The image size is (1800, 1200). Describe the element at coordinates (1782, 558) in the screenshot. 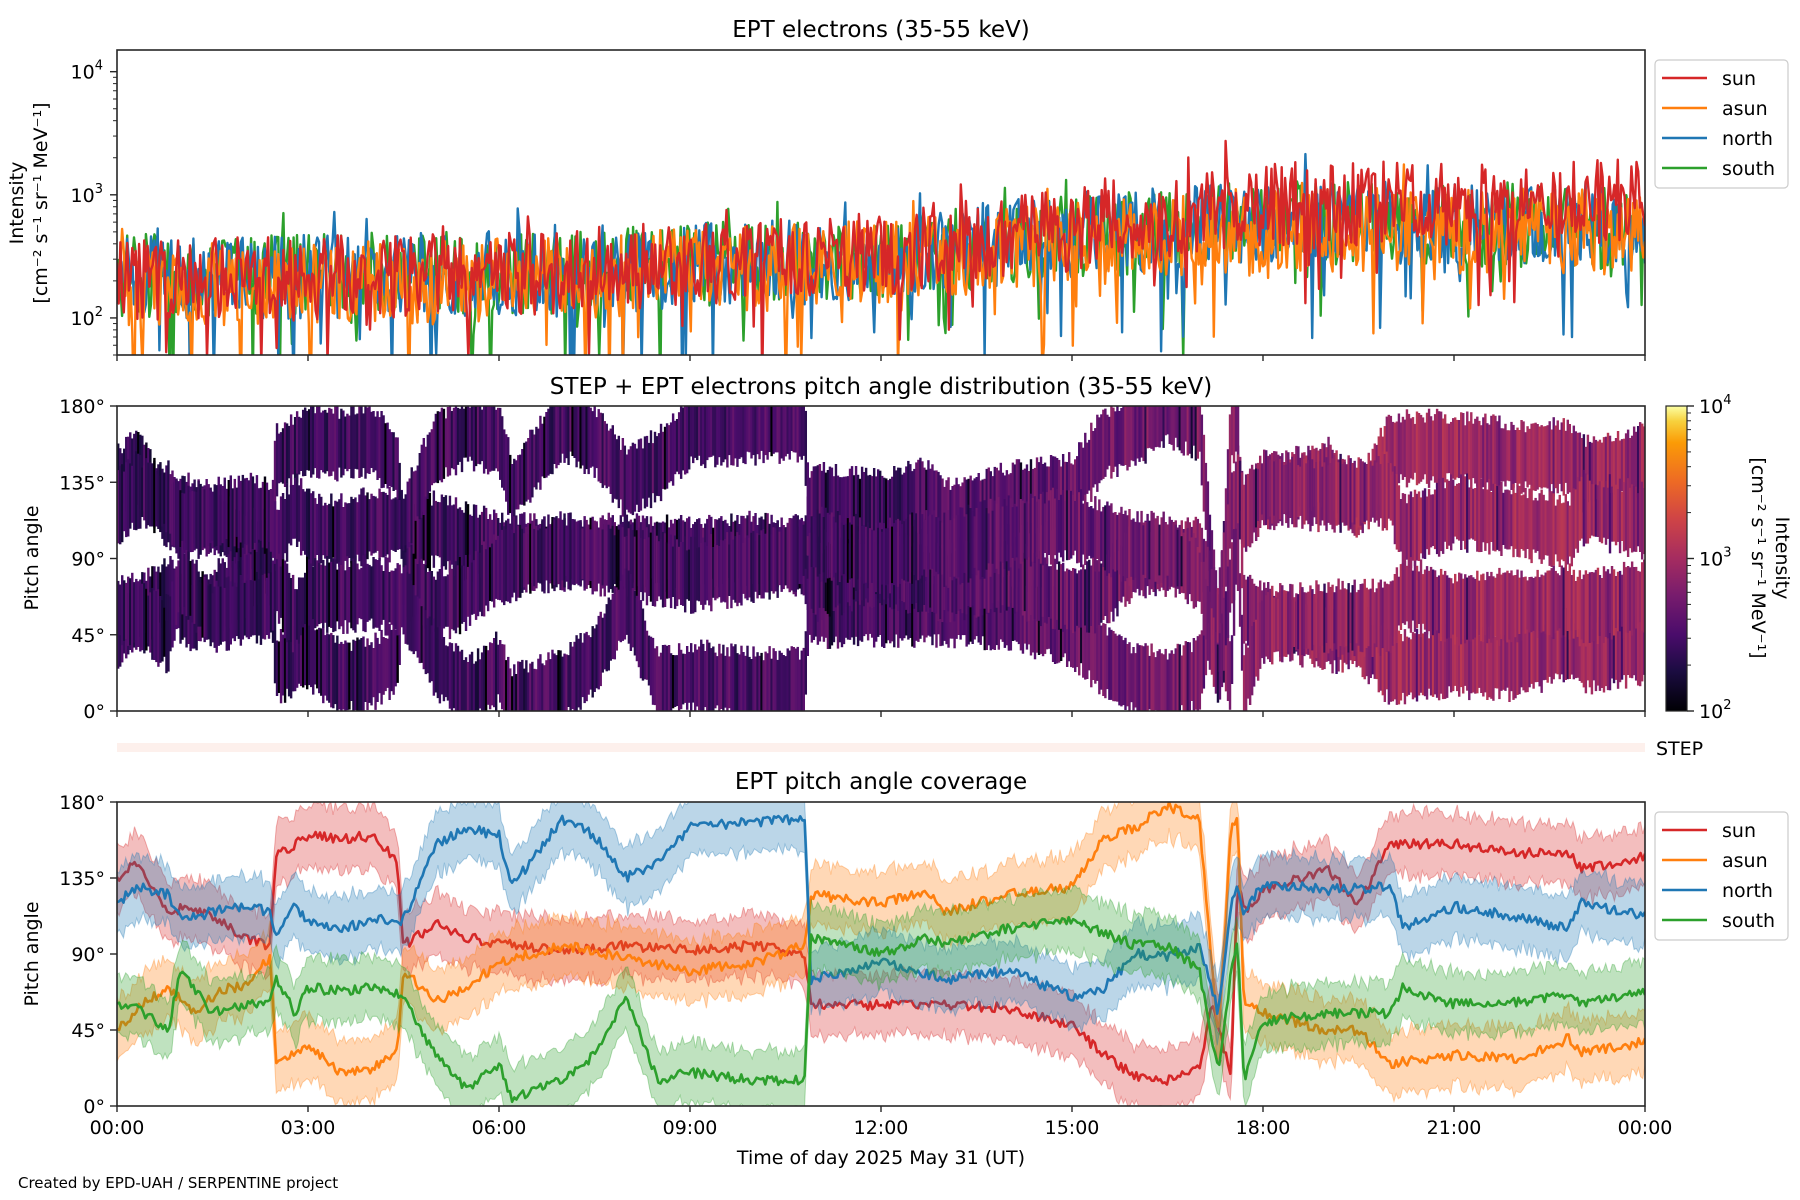

I see `colorbar-label-intensity: Intensity` at that location.